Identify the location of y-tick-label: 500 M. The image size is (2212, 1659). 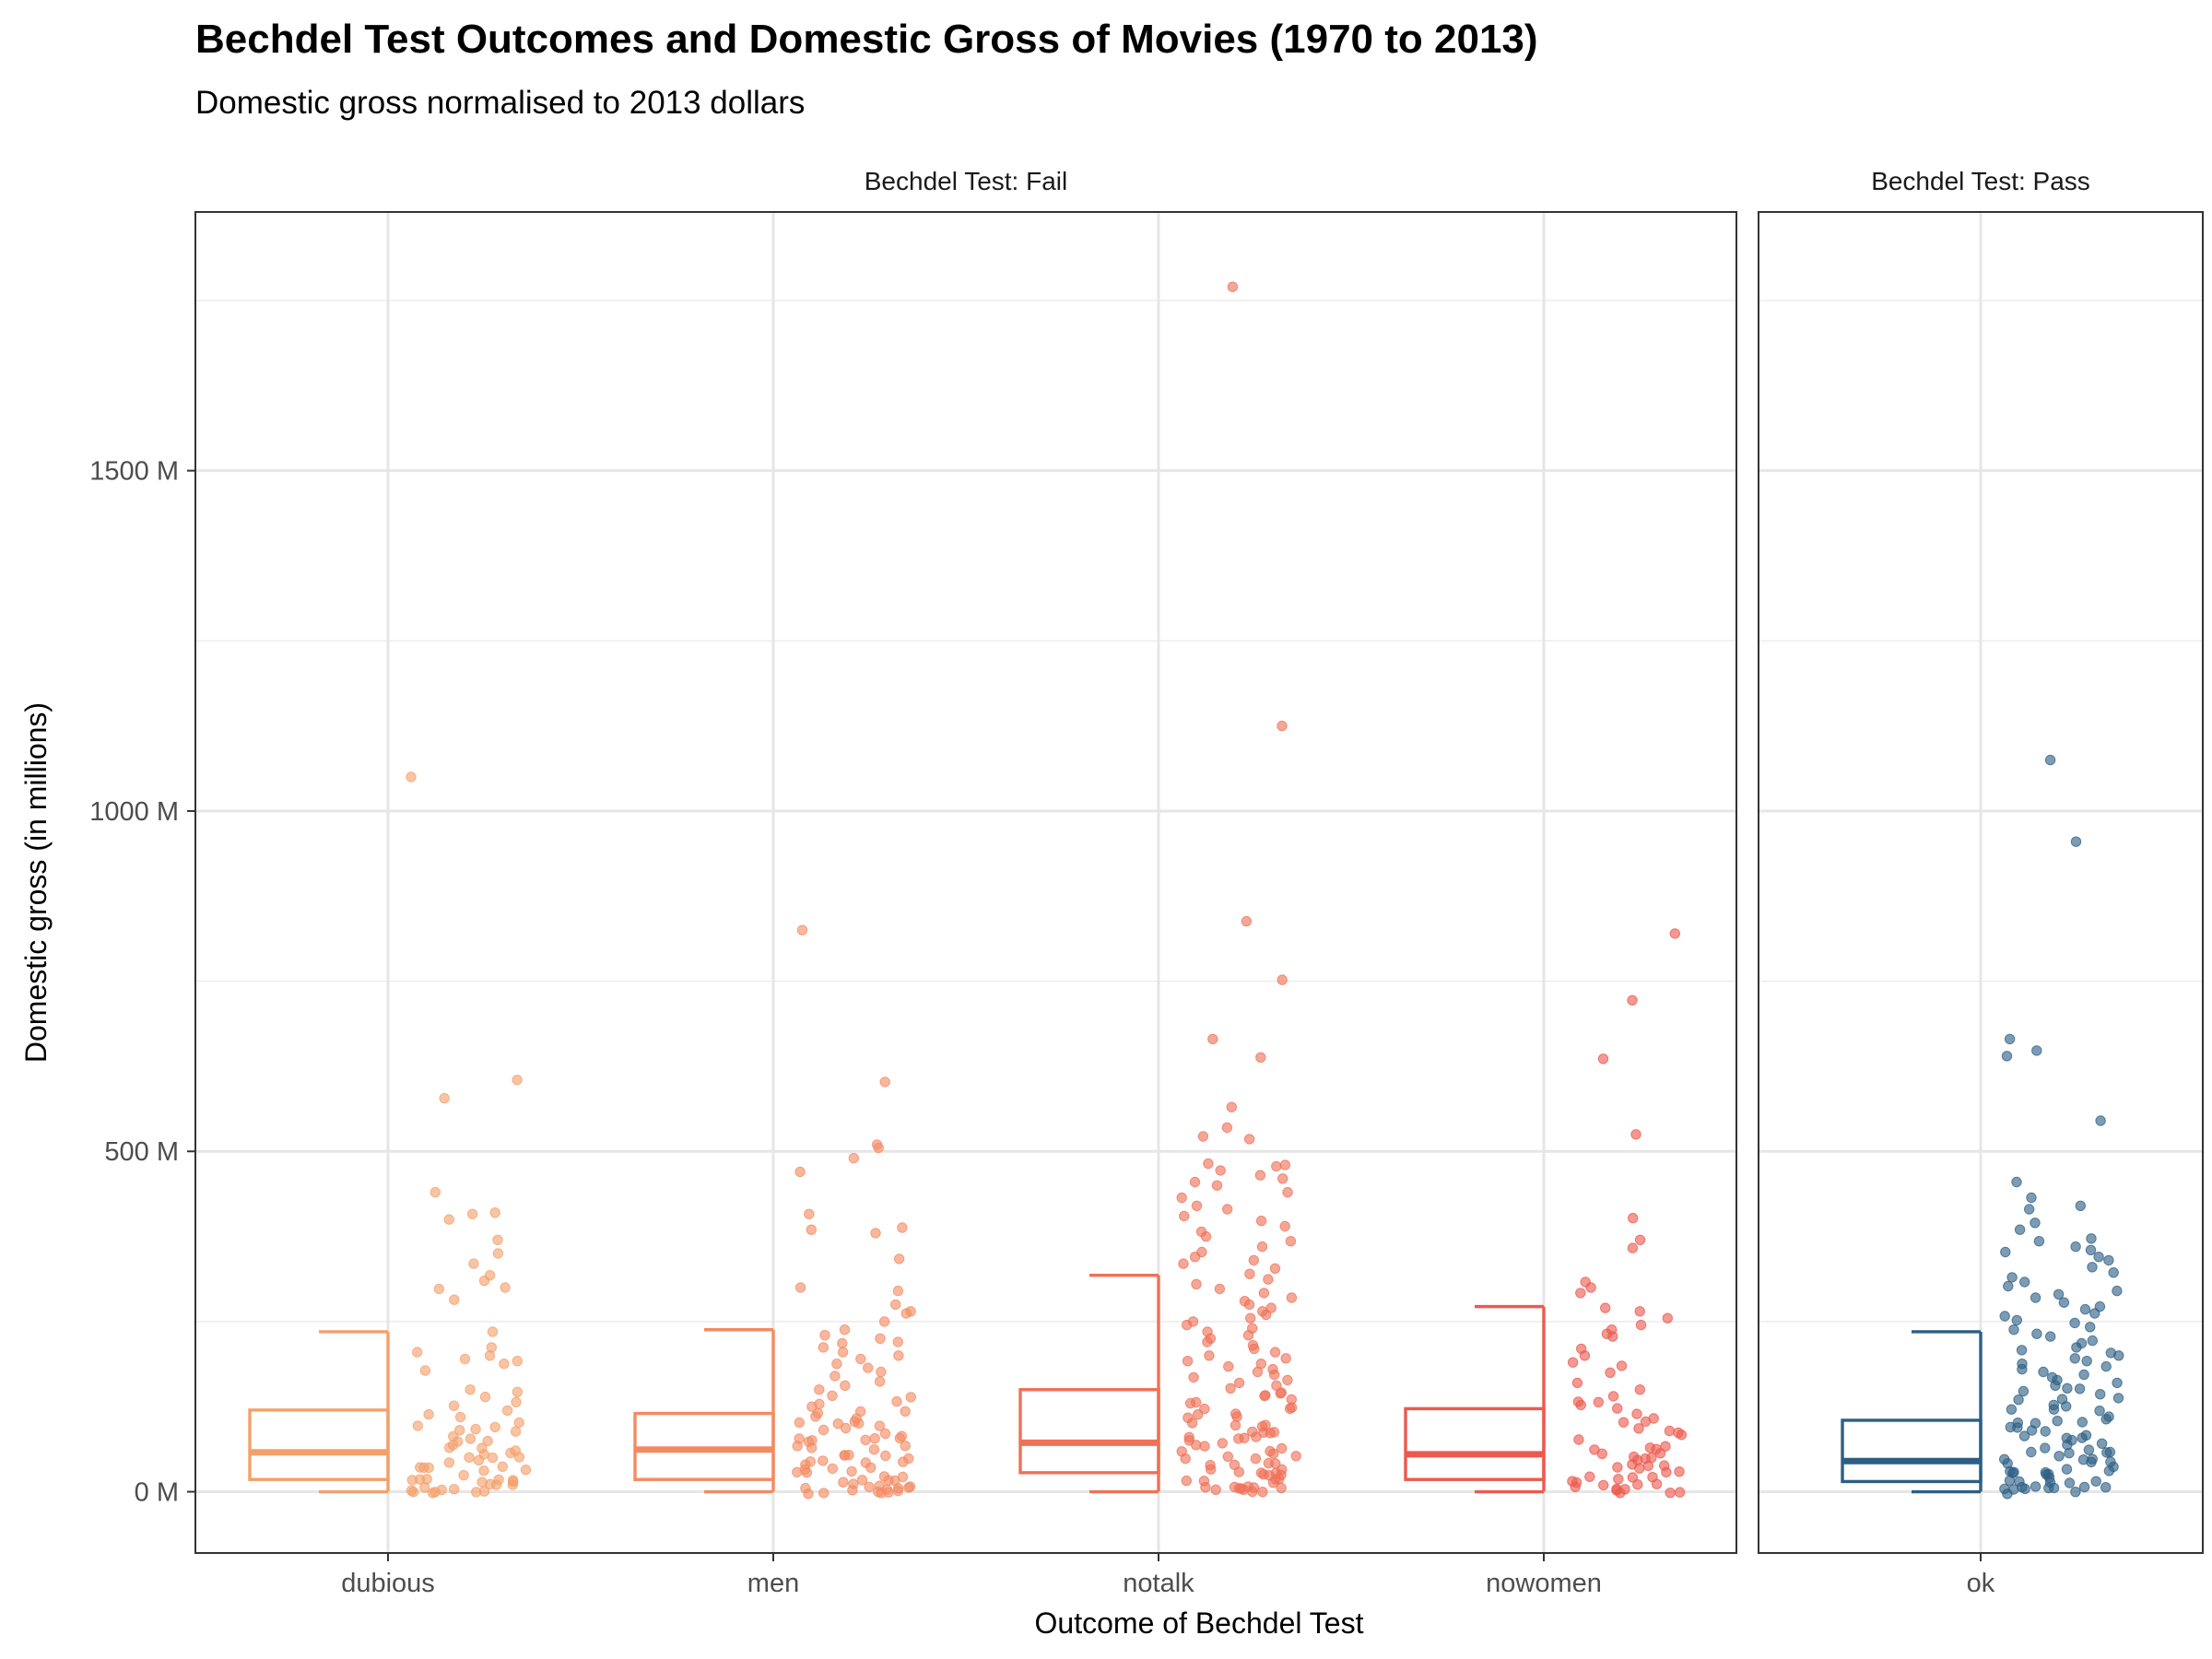
(141, 1152).